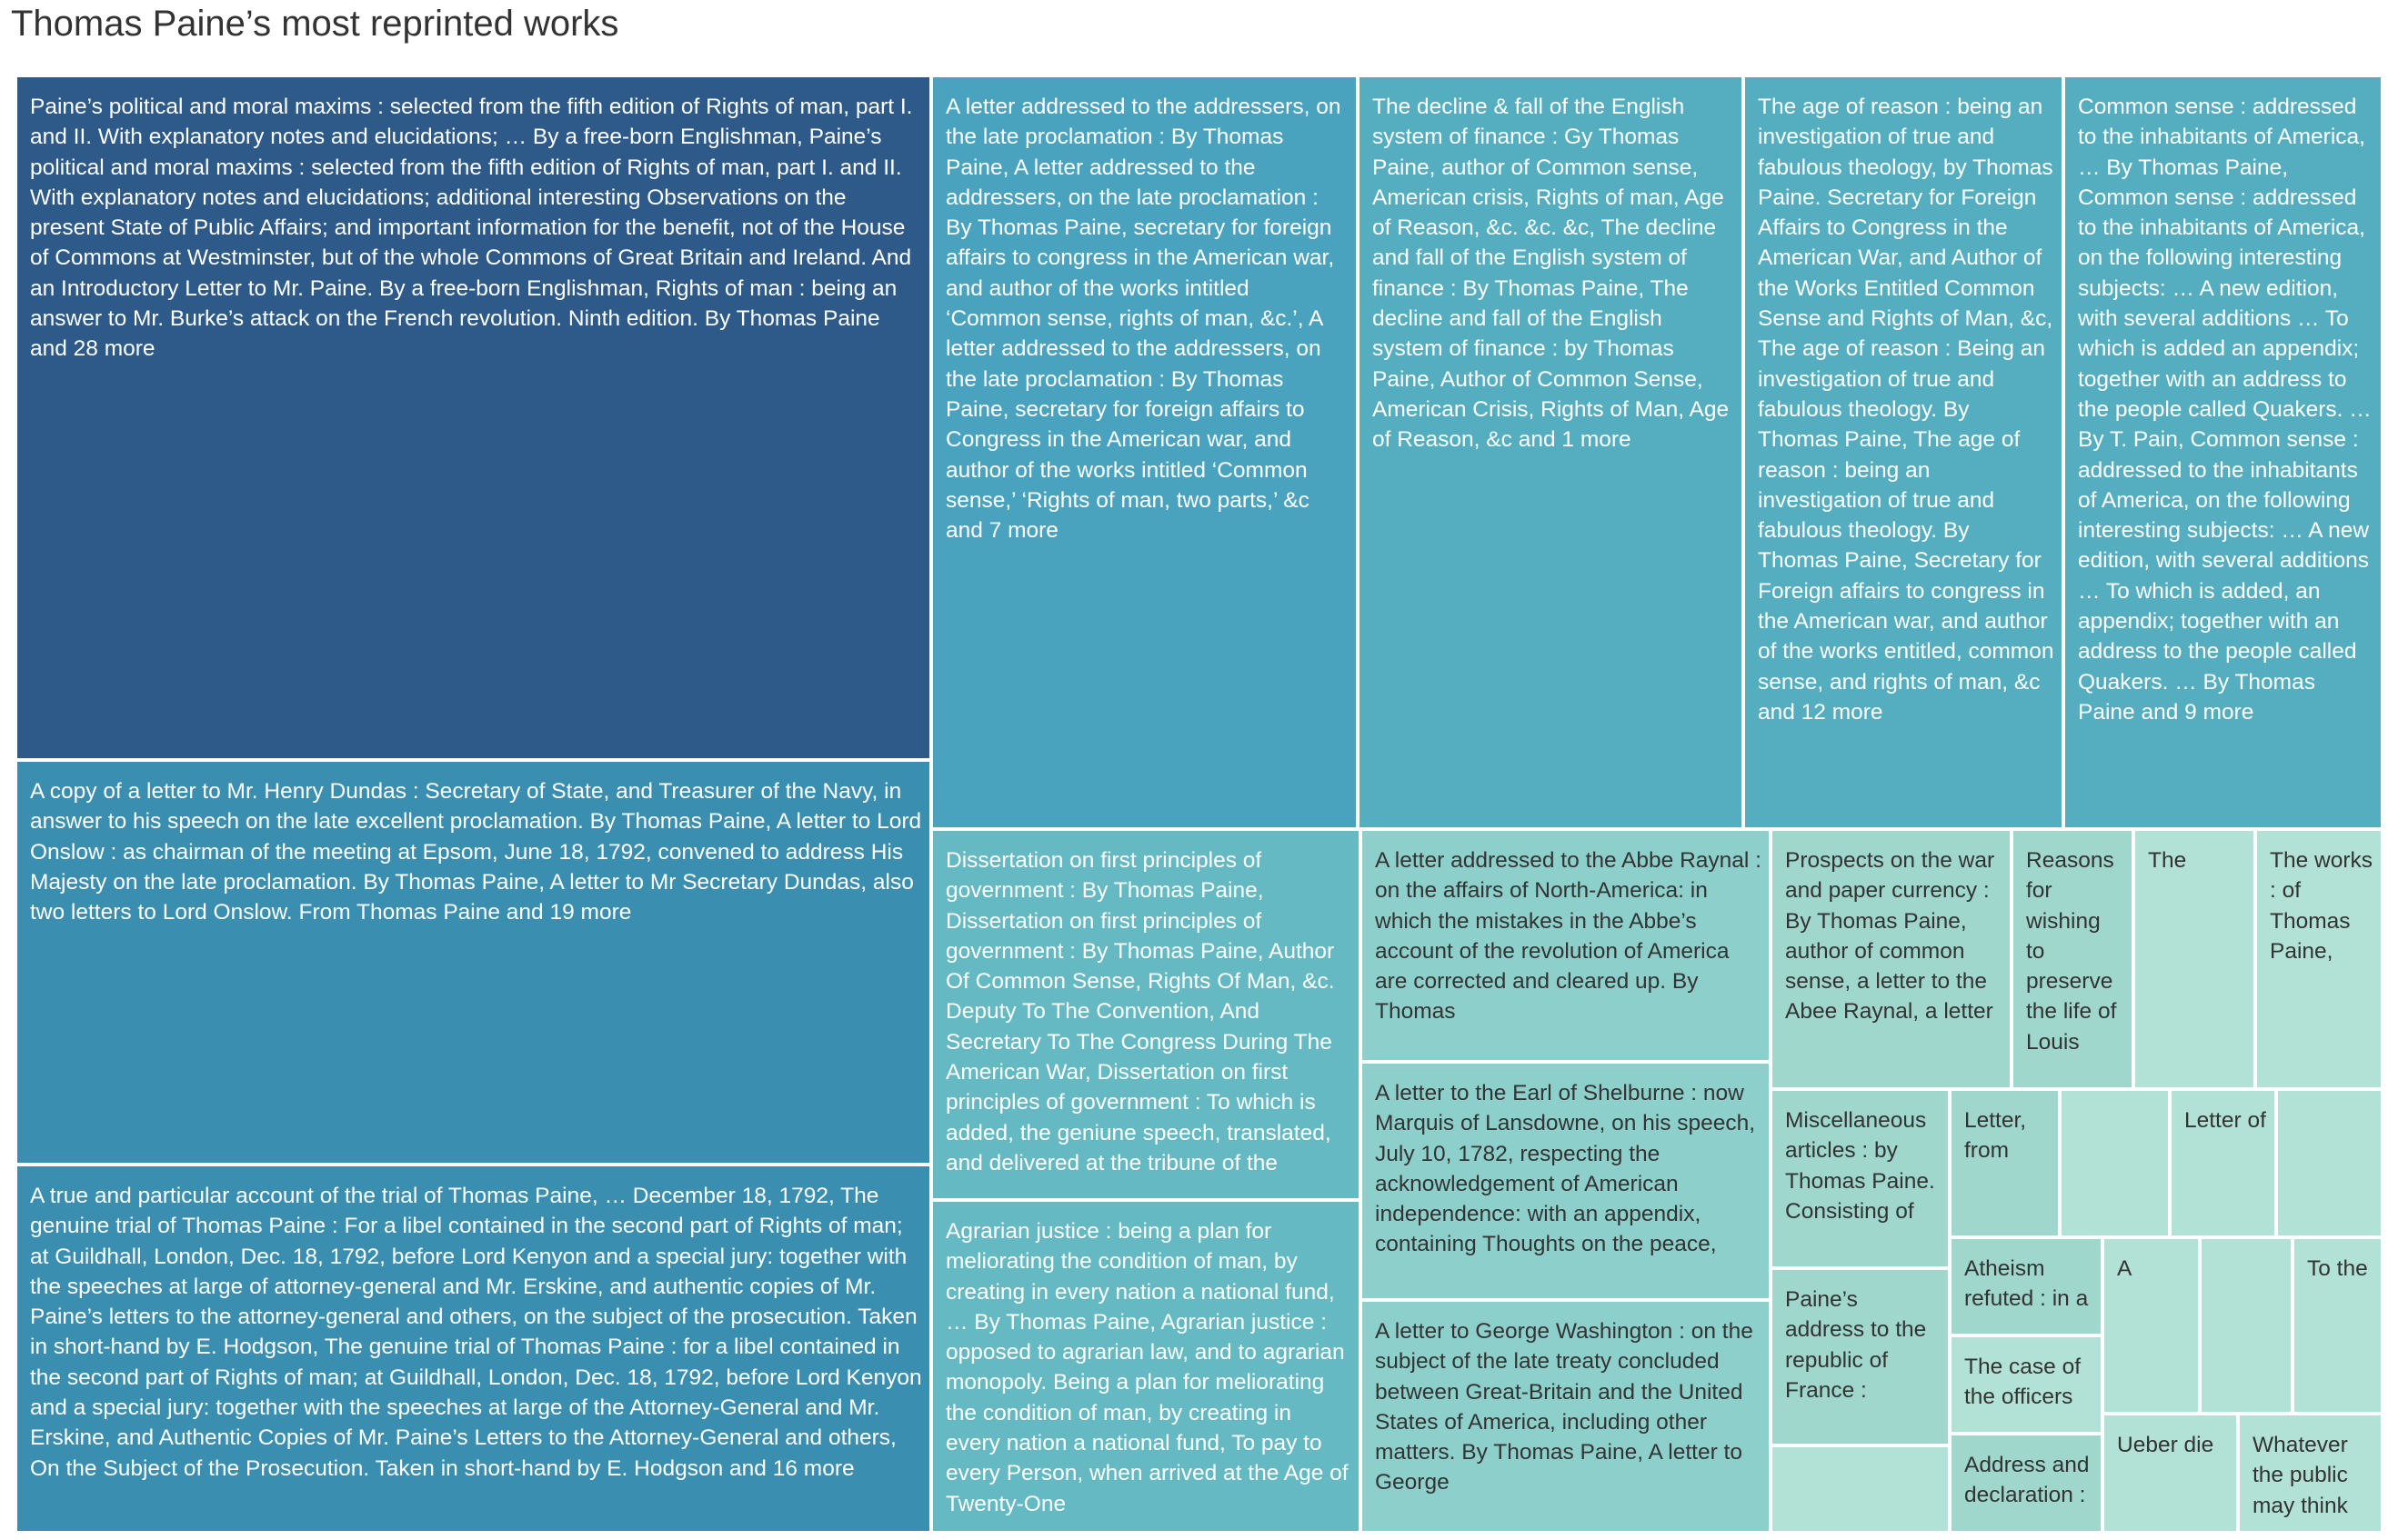 The height and width of the screenshot is (1540, 2388). I want to click on treemap-tile-label: Letter, from, so click(1995, 1136).